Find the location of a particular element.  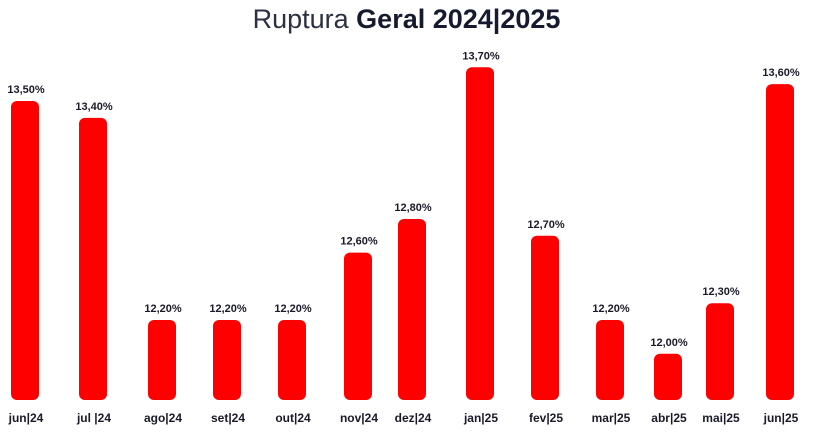

x-tick-label-11: mai|25 is located at coordinates (721, 418).